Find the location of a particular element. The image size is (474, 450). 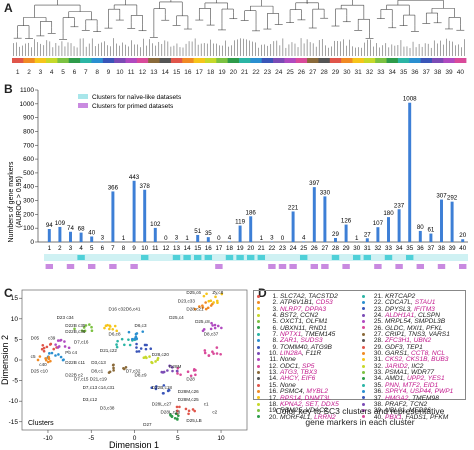

cluster-number: 26 is located at coordinates (302, 72).